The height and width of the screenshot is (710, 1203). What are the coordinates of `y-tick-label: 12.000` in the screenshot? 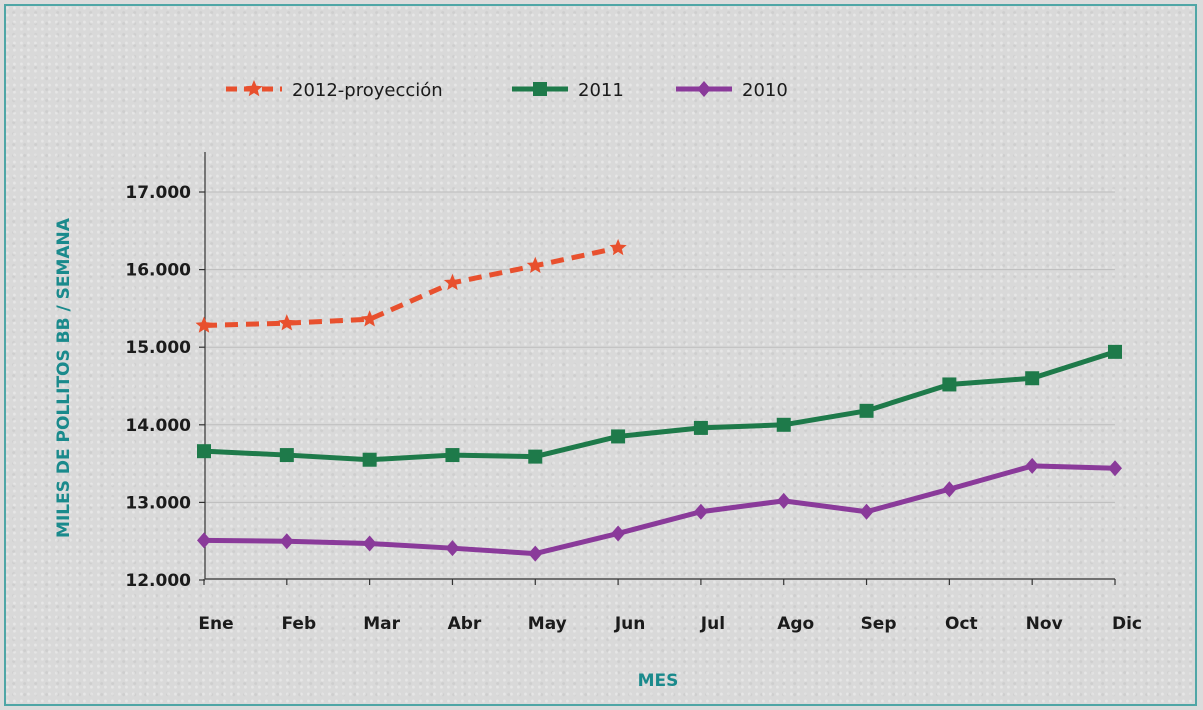 It's located at (158, 581).